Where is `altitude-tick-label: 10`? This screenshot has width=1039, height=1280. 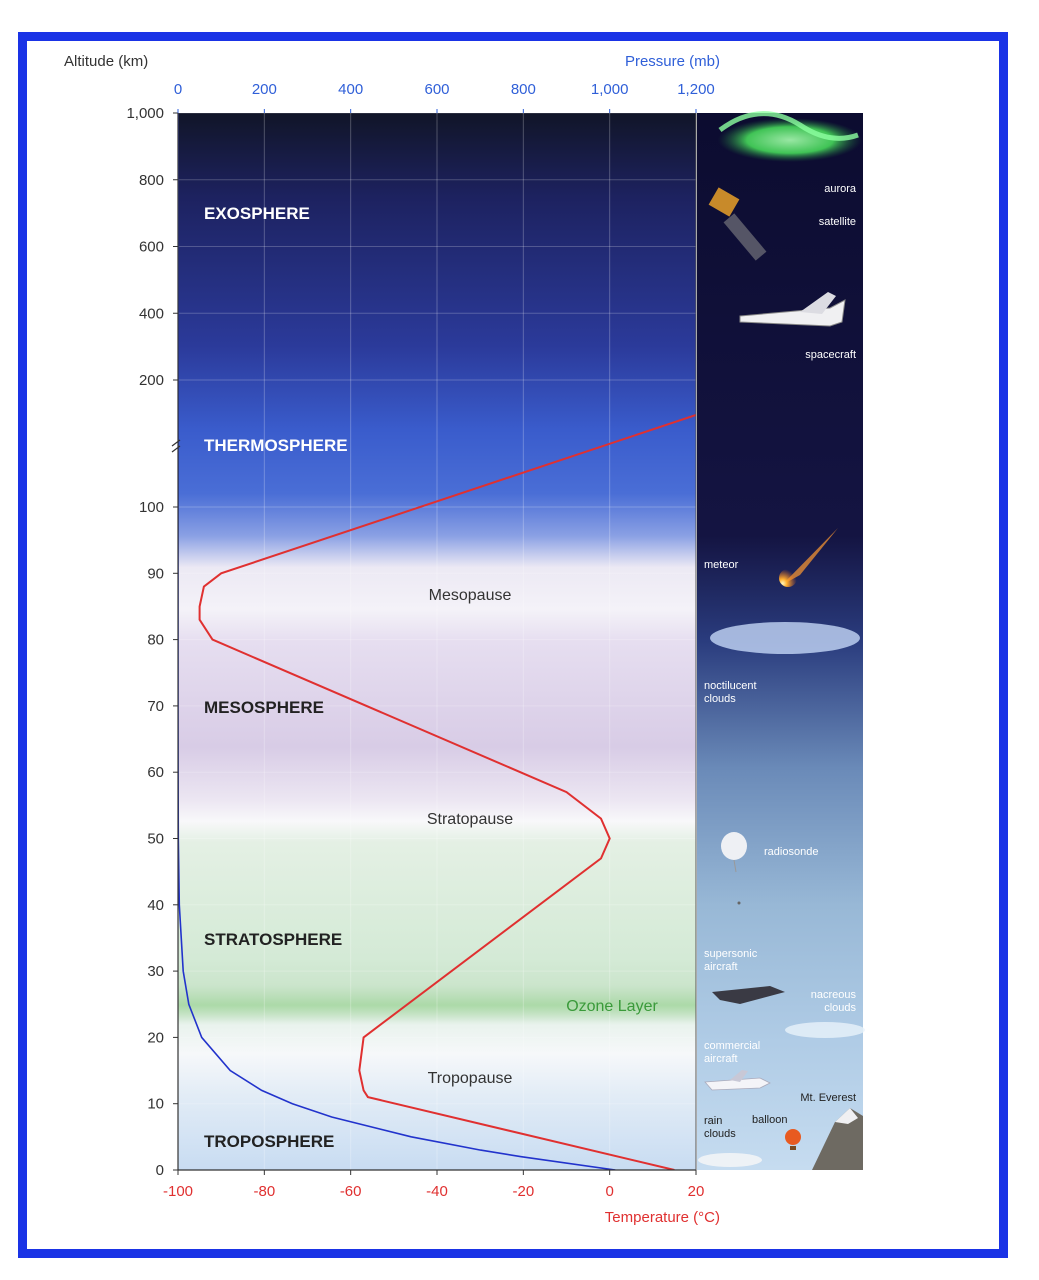 altitude-tick-label: 10 is located at coordinates (155, 1104).